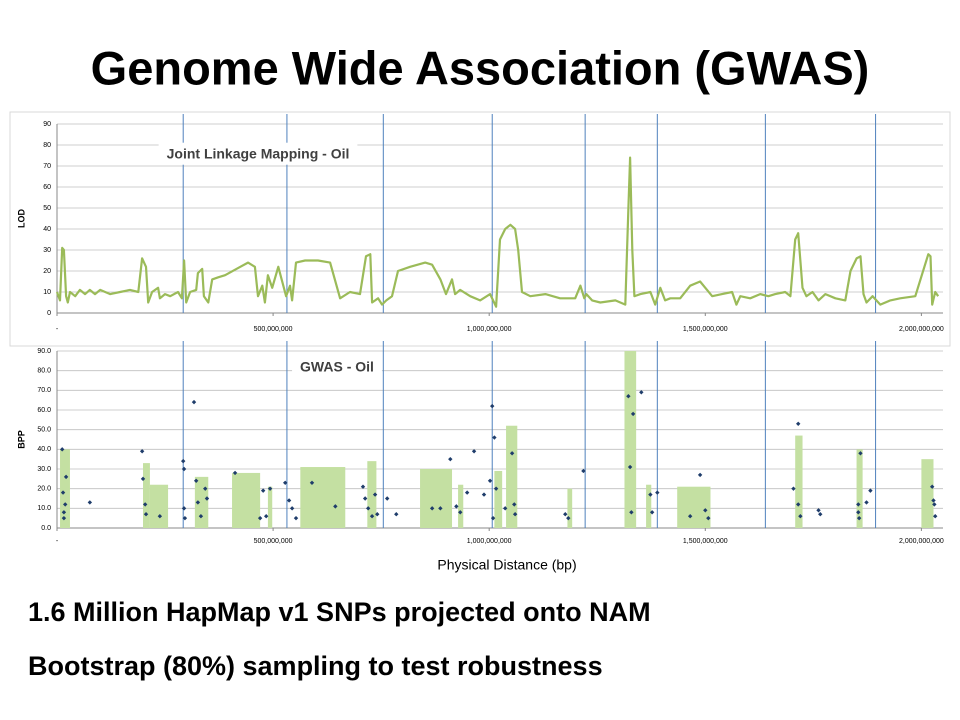 This screenshot has height=720, width=960. I want to click on y-tick-label: 0.0, so click(46, 528).